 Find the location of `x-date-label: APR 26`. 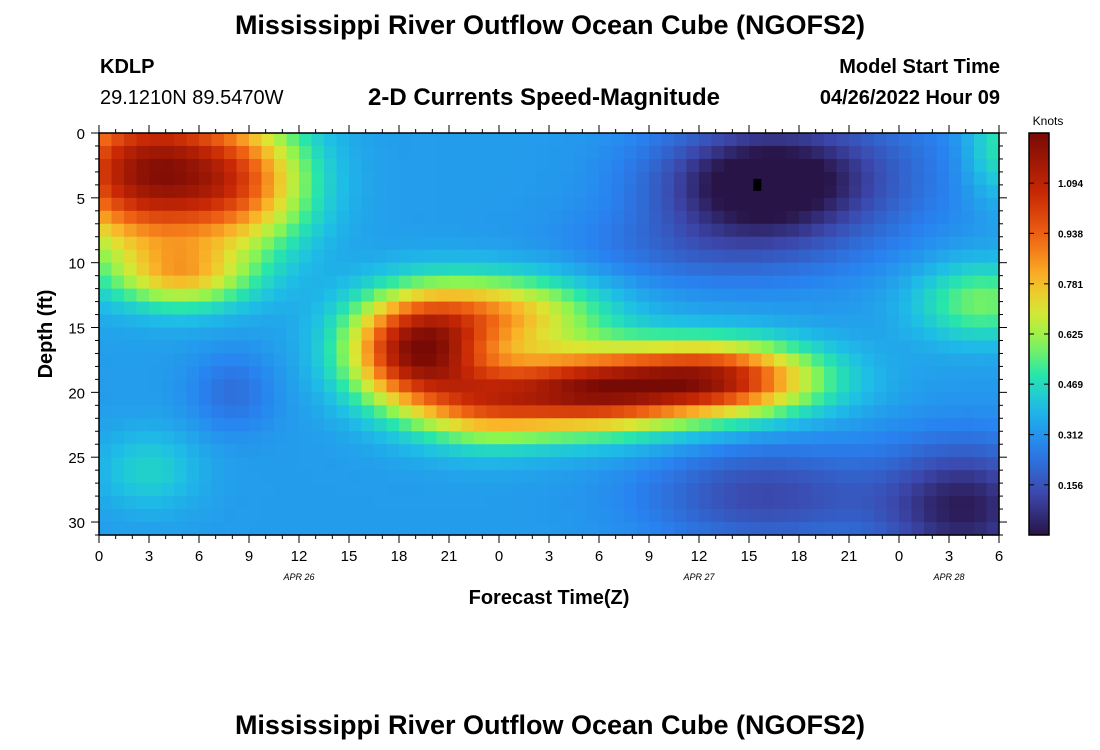

x-date-label: APR 26 is located at coordinates (298, 577).